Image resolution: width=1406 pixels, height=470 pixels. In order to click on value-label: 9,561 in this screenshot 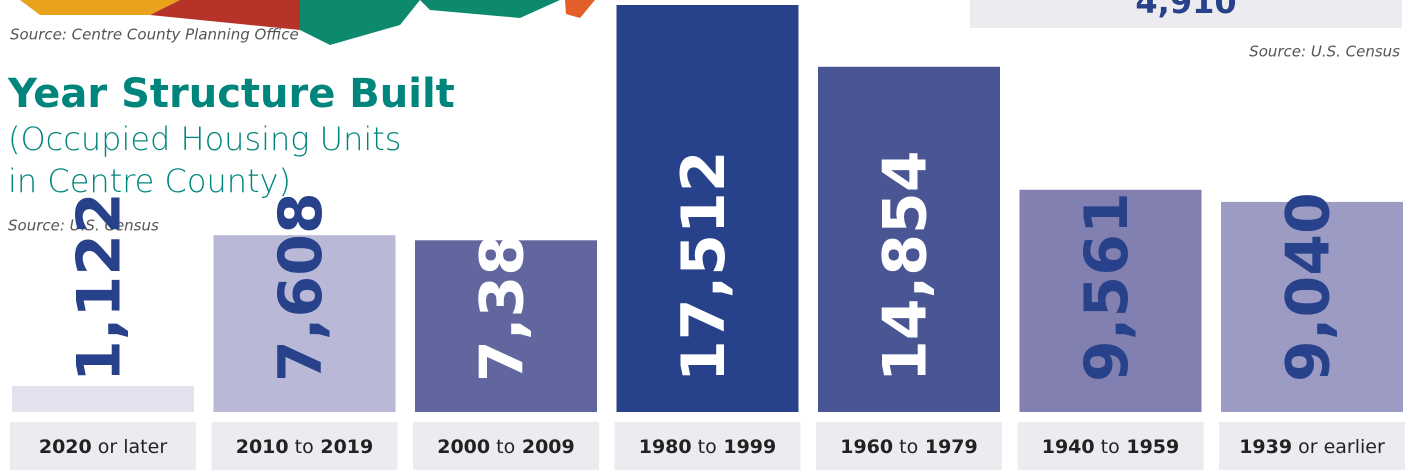, I will do `click(1107, 287)`.